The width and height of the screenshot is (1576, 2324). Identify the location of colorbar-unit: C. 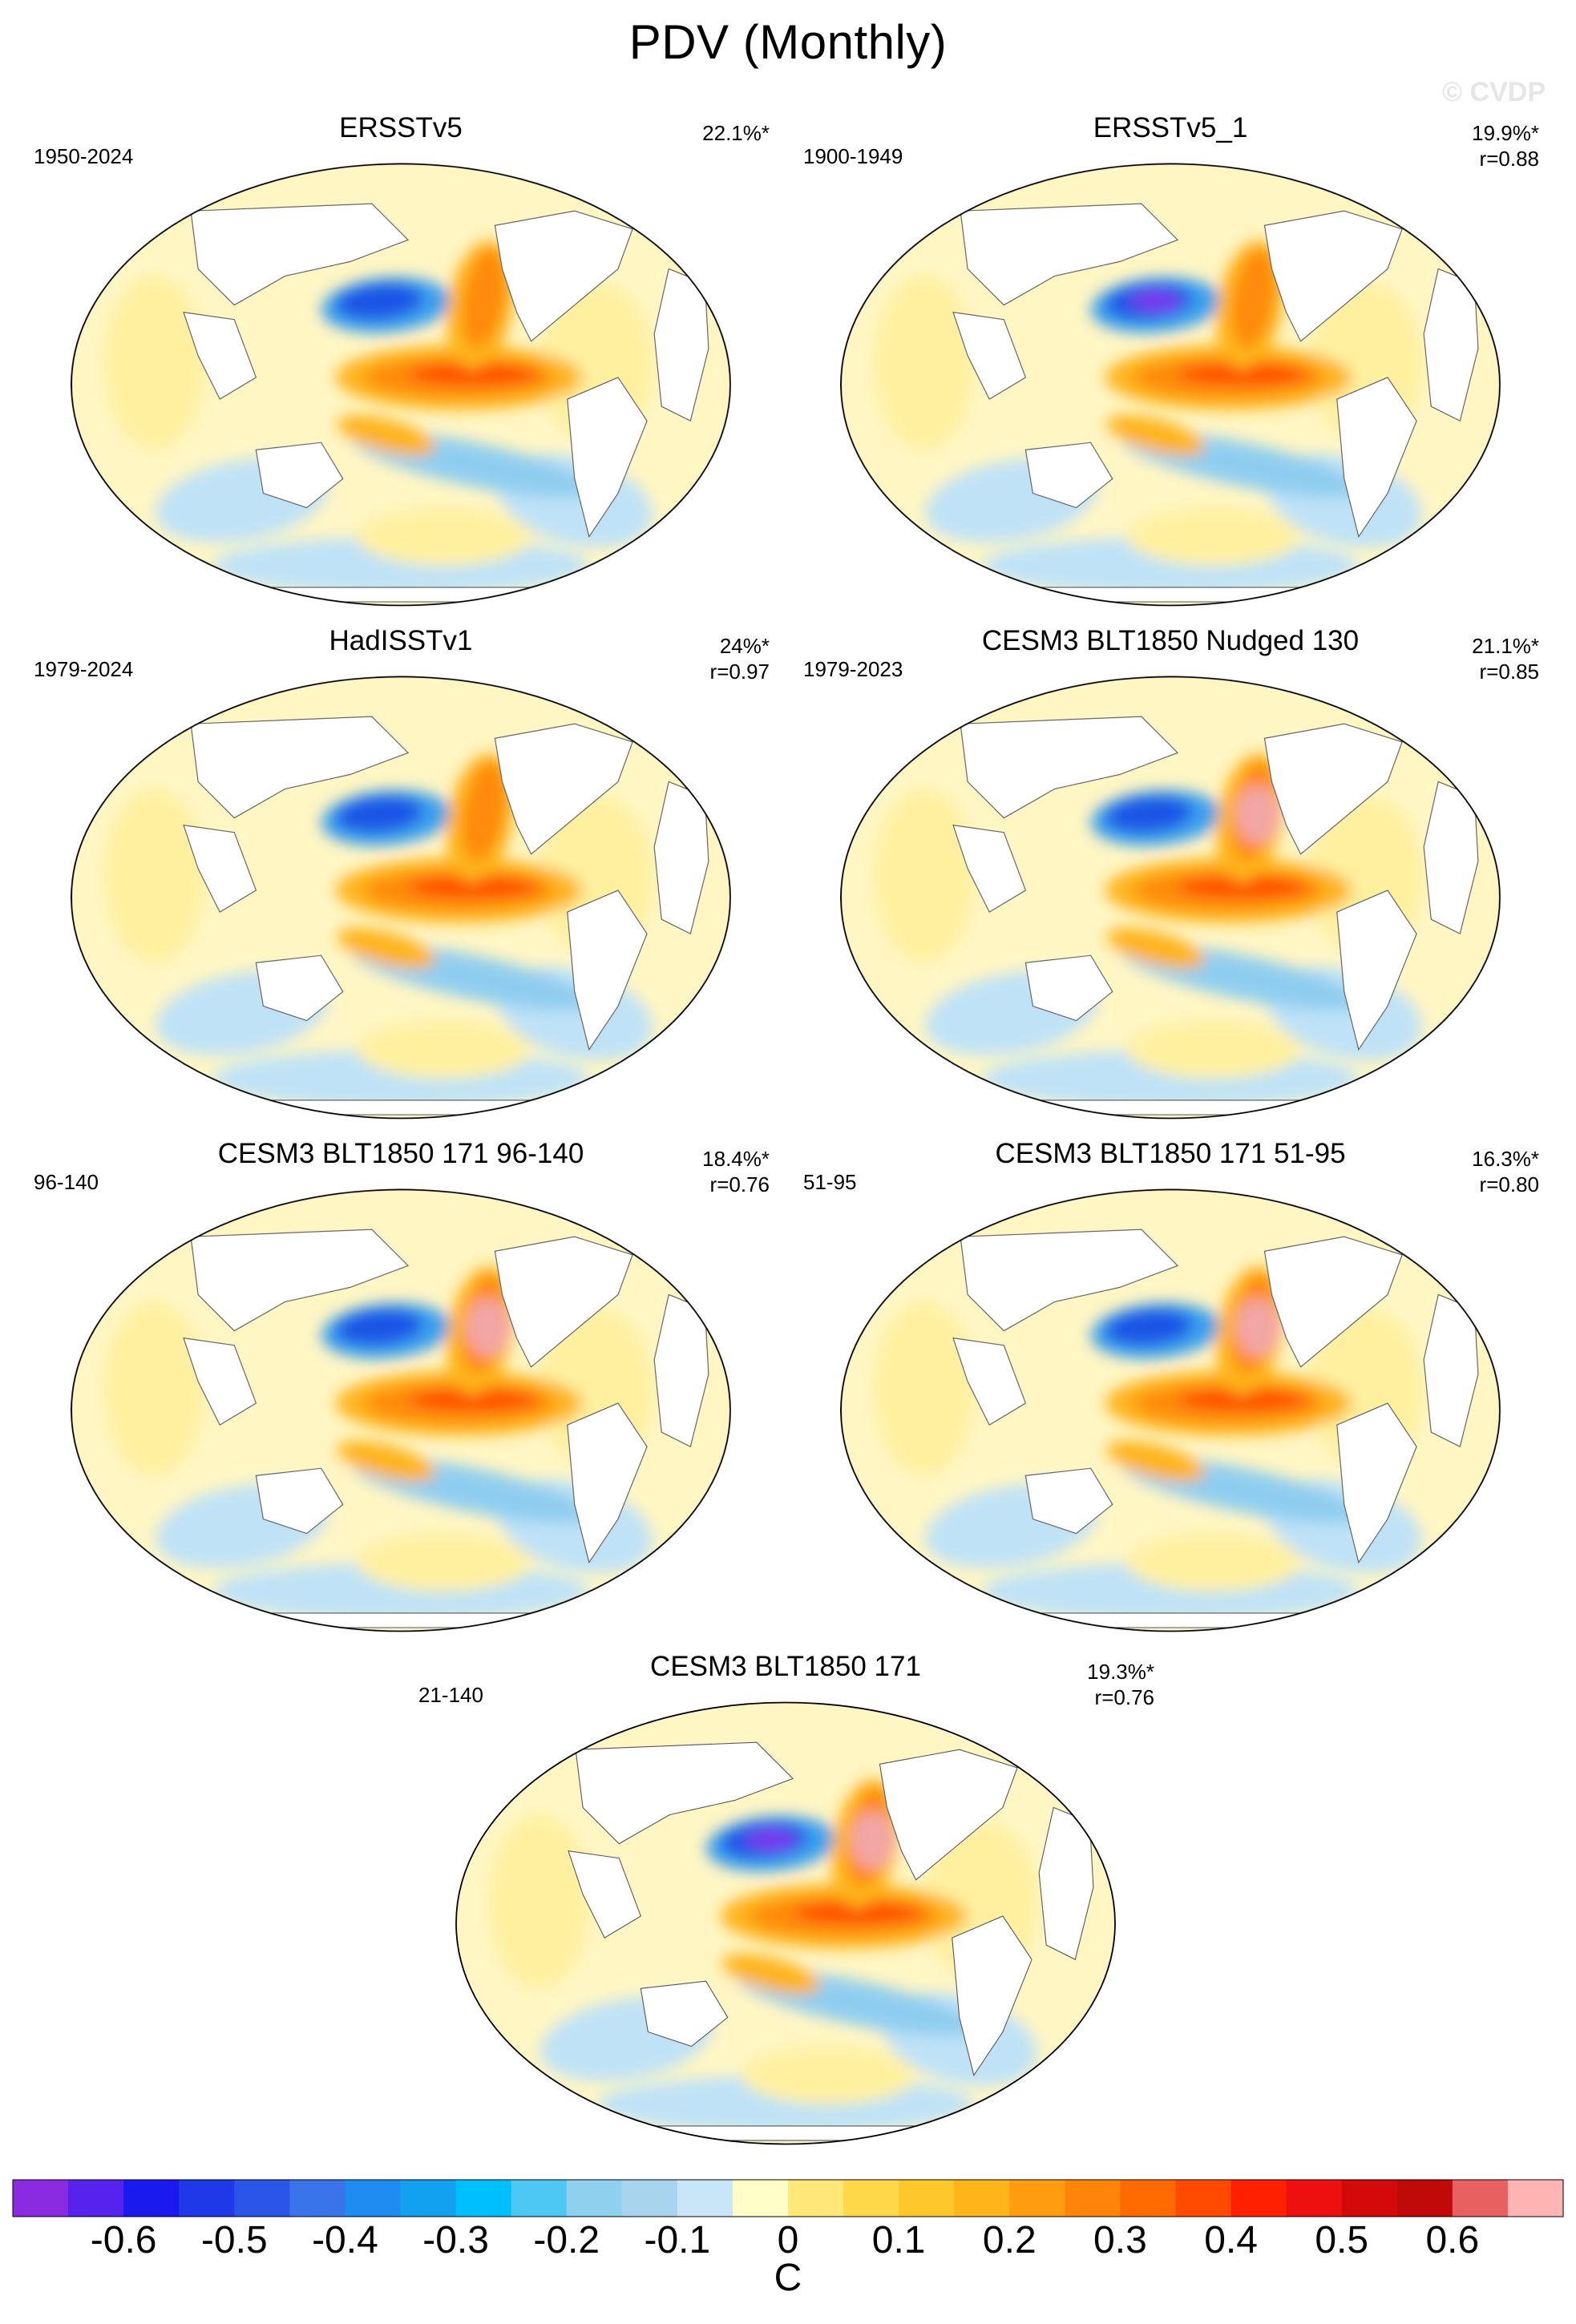
(788, 2278).